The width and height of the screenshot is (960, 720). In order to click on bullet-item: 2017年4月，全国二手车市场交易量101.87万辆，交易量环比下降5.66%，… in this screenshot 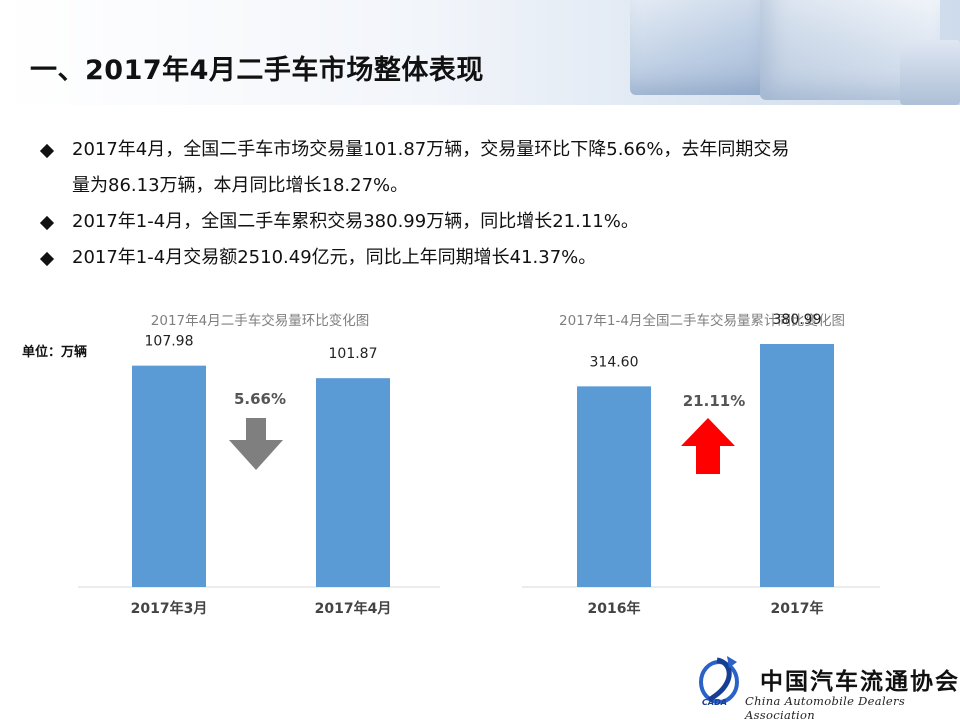, I will do `click(480, 150)`.